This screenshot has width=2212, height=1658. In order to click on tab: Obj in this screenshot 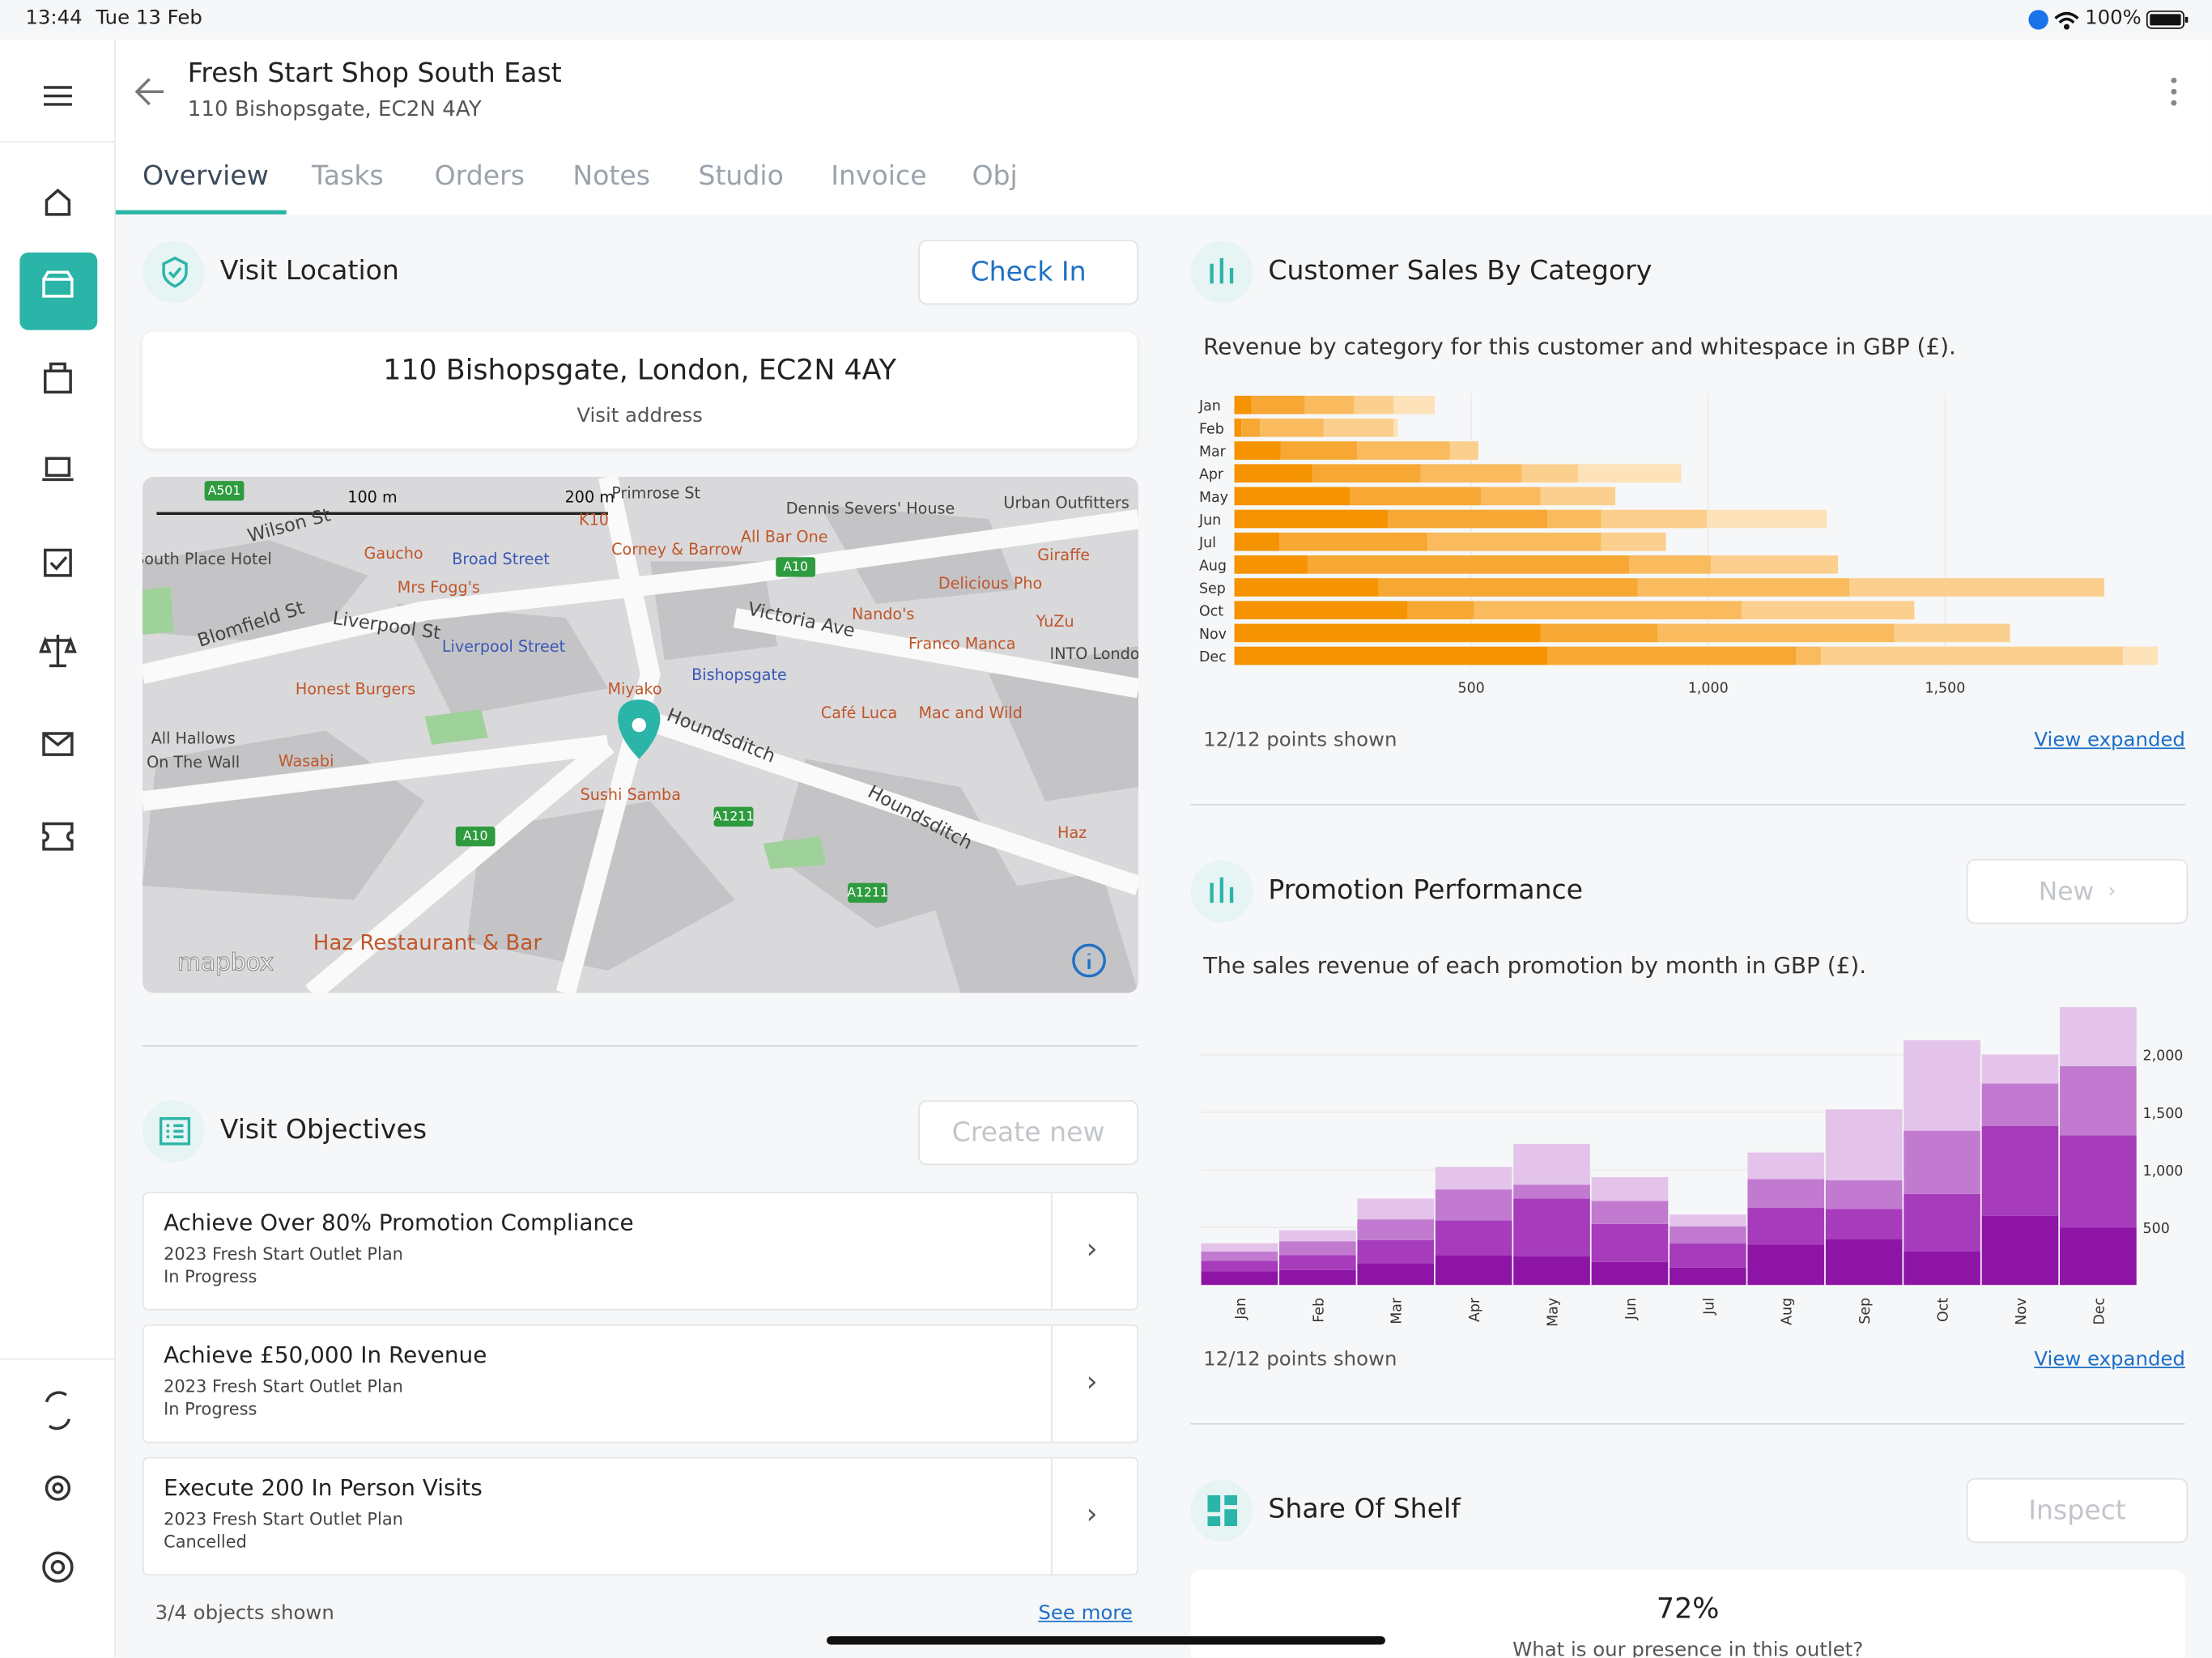, I will do `click(995, 176)`.